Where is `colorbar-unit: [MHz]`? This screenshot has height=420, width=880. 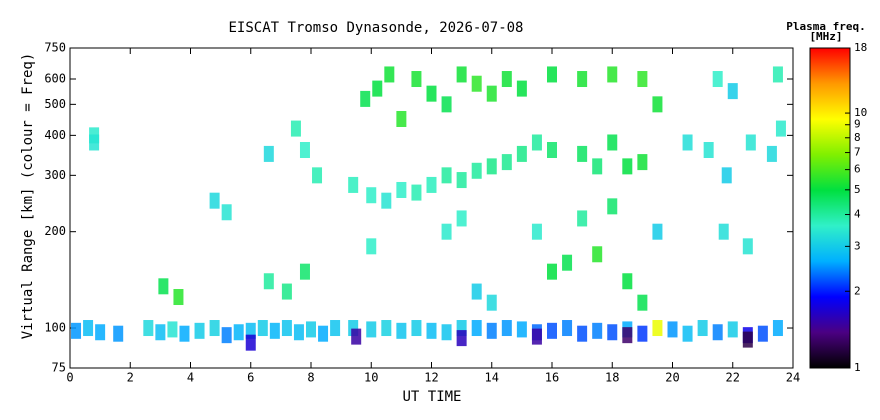 colorbar-unit: [MHz] is located at coordinates (825, 36).